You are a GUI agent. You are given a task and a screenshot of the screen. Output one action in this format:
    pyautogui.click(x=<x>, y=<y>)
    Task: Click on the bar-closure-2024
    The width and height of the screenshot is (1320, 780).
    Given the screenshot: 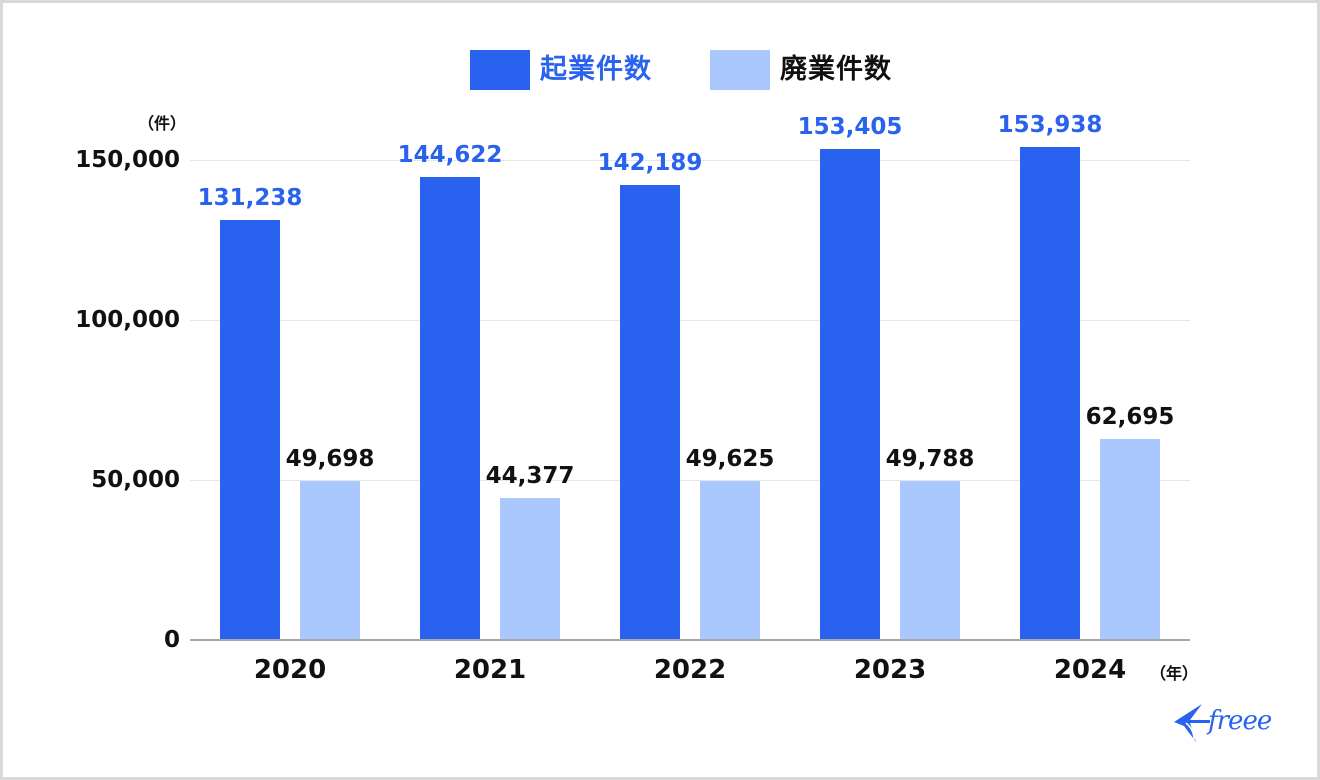 What is the action you would take?
    pyautogui.click(x=1130, y=539)
    